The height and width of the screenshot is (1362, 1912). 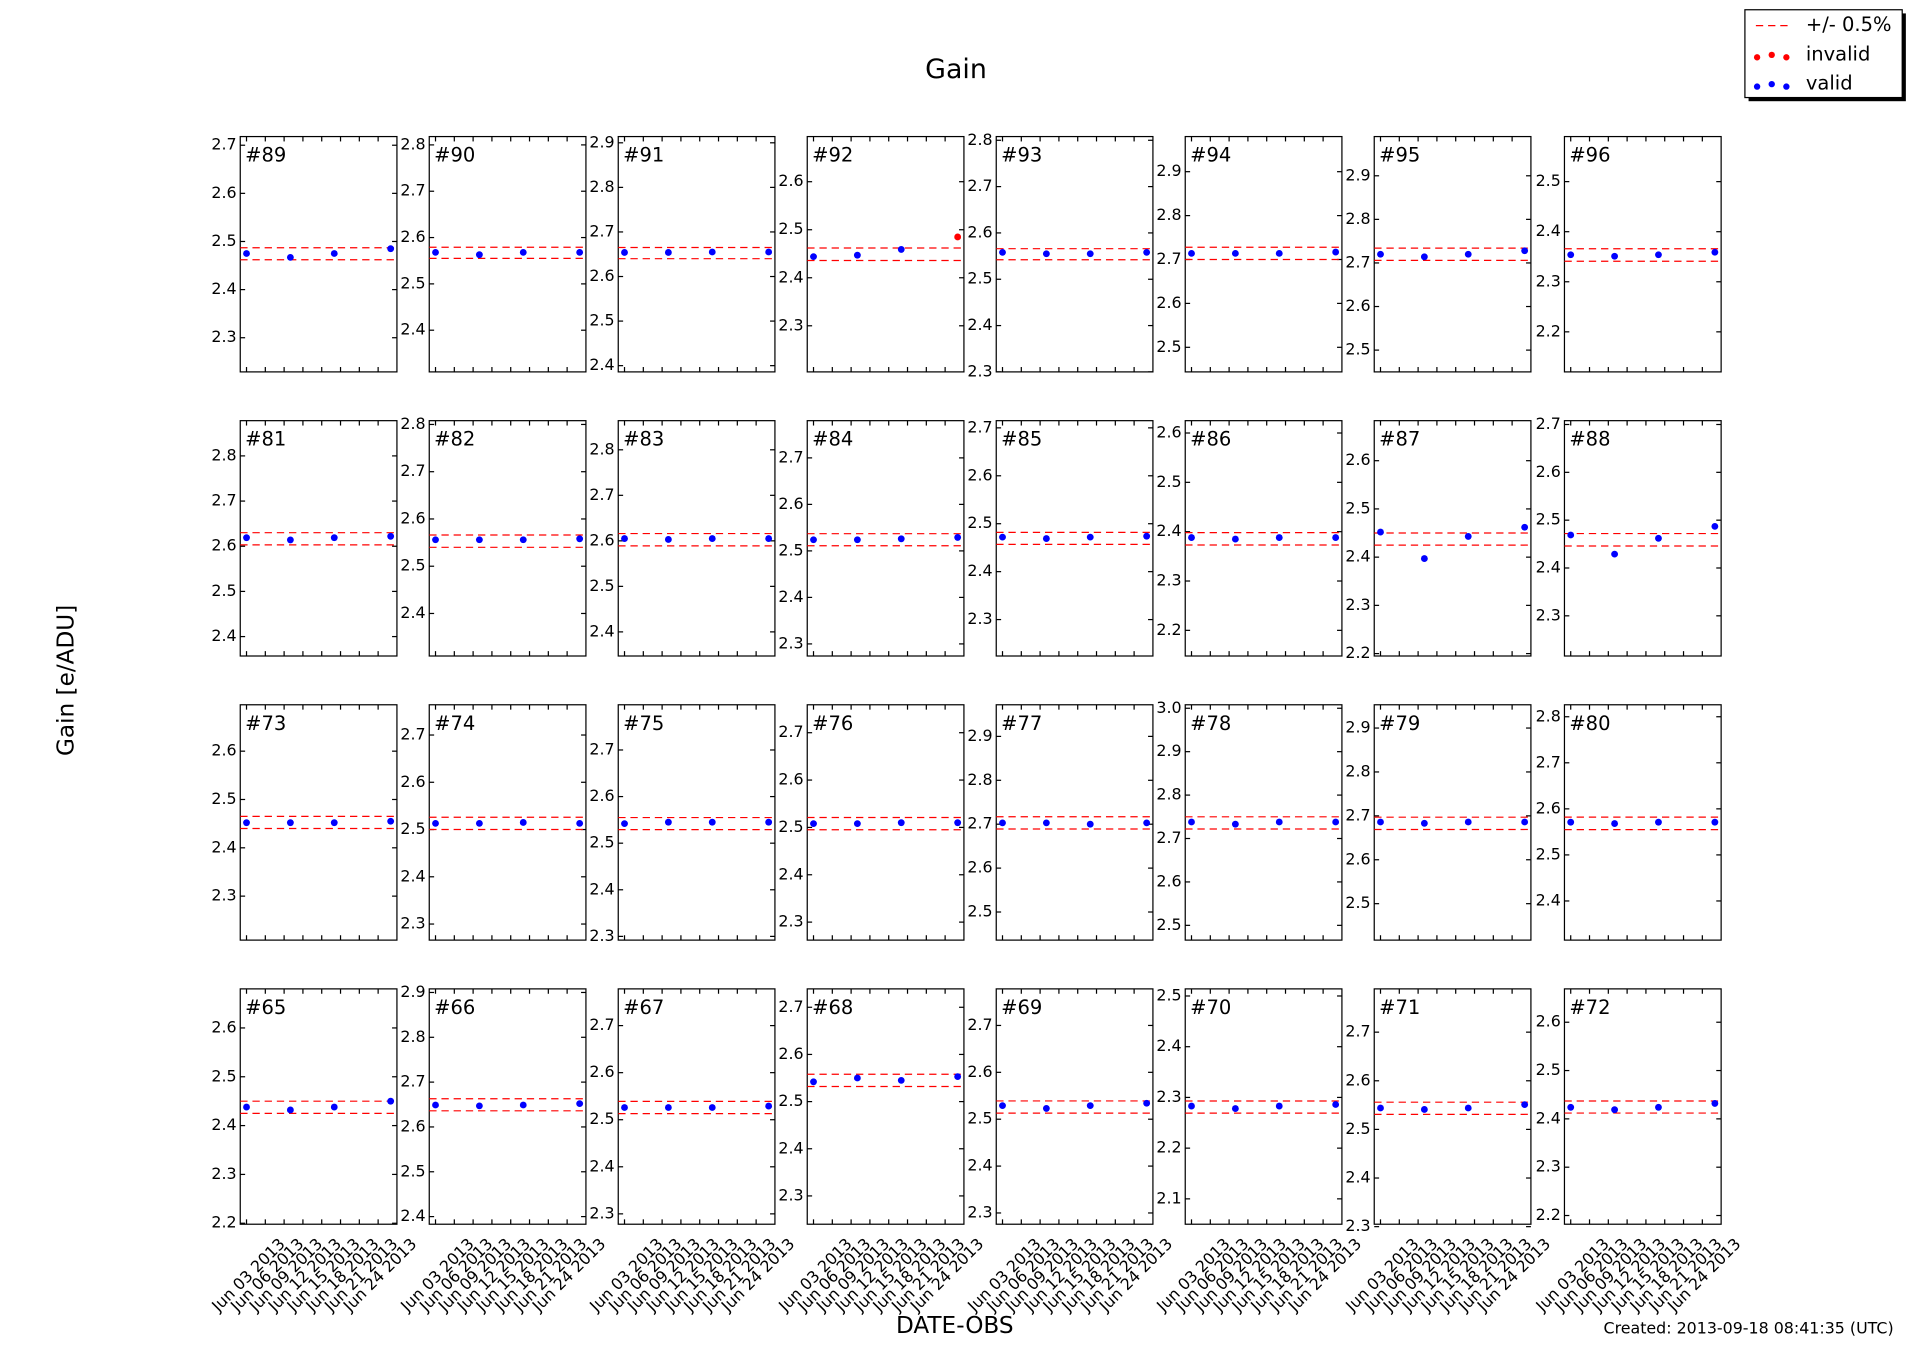 I want to click on panel-label: #85, so click(x=1021, y=439).